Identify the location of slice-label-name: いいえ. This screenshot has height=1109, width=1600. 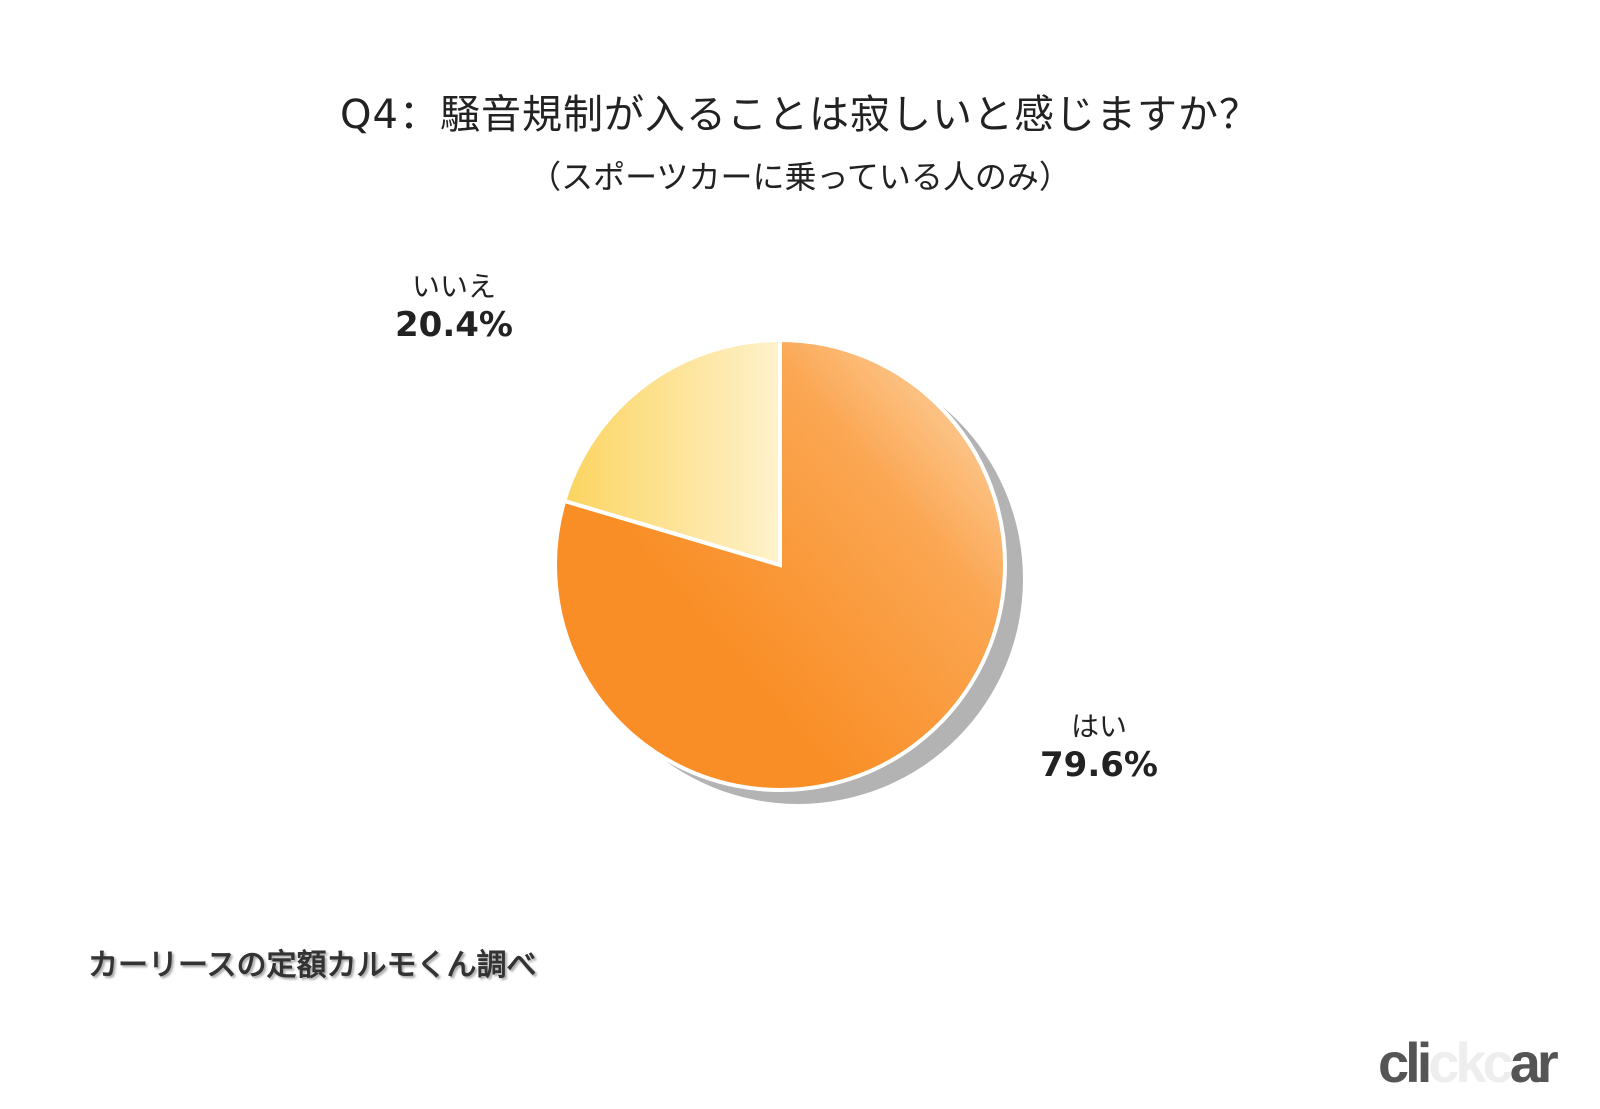
(453, 286).